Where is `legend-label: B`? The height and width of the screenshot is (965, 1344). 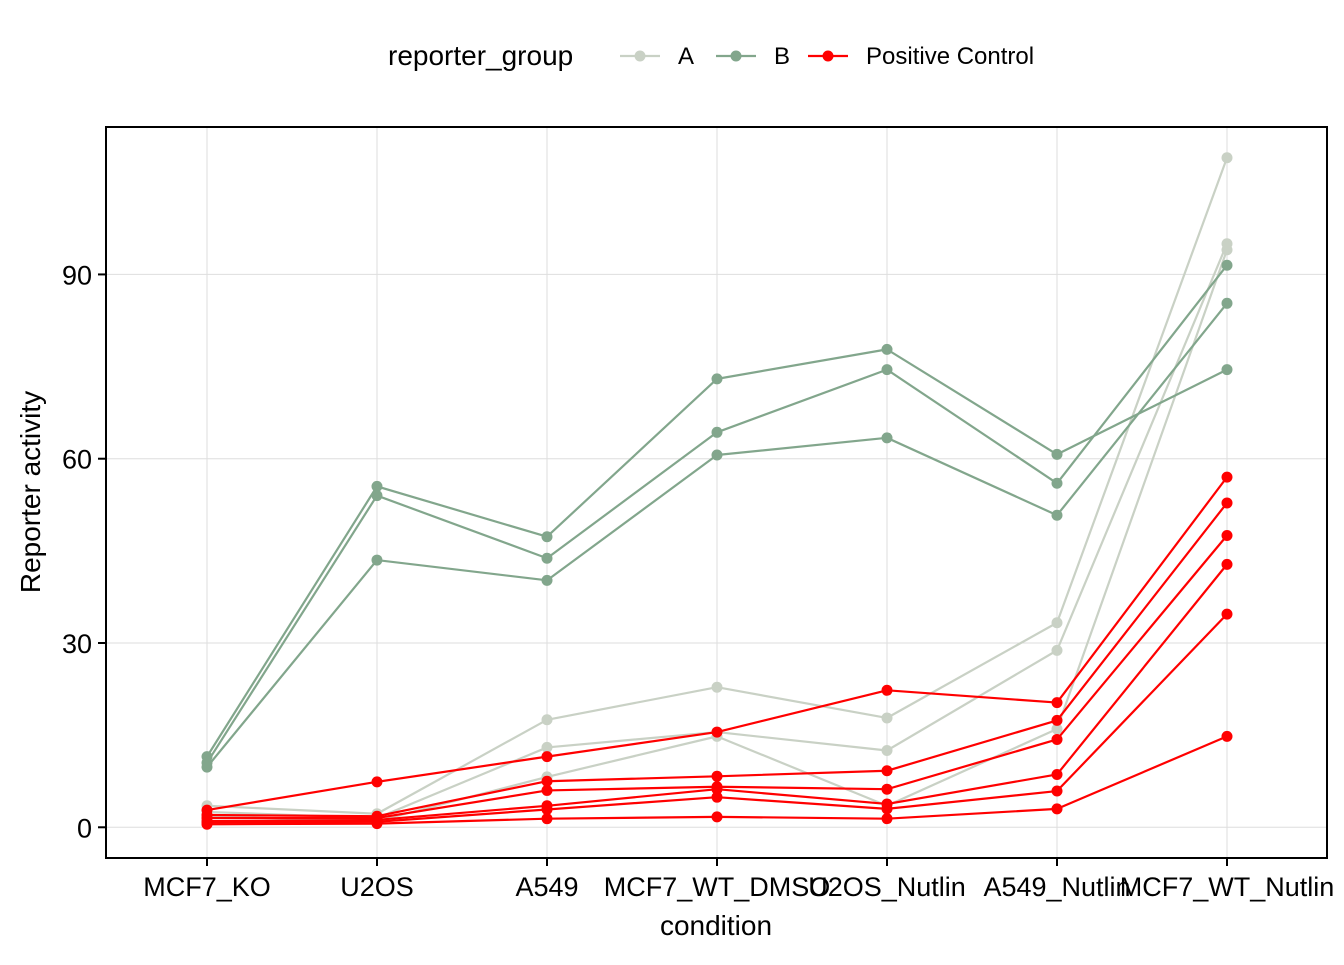 legend-label: B is located at coordinates (782, 56).